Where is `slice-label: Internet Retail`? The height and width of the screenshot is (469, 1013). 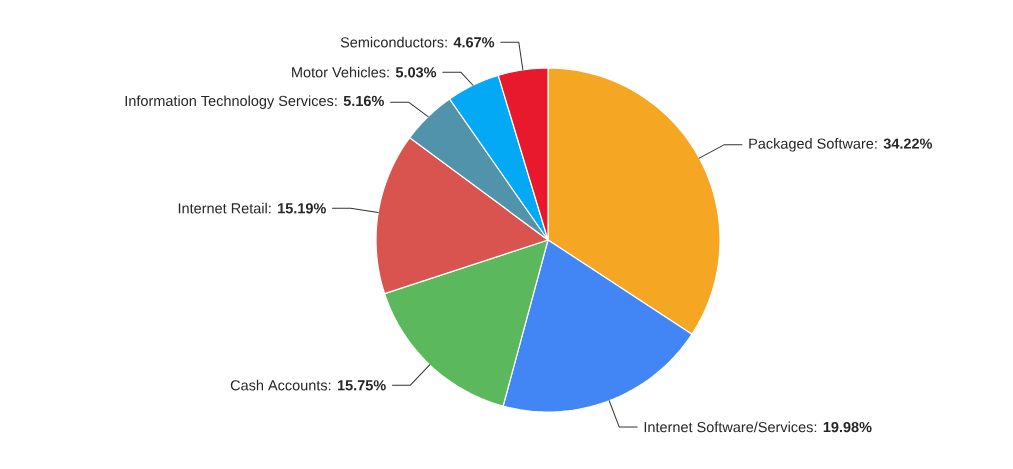 slice-label: Internet Retail is located at coordinates (222, 208).